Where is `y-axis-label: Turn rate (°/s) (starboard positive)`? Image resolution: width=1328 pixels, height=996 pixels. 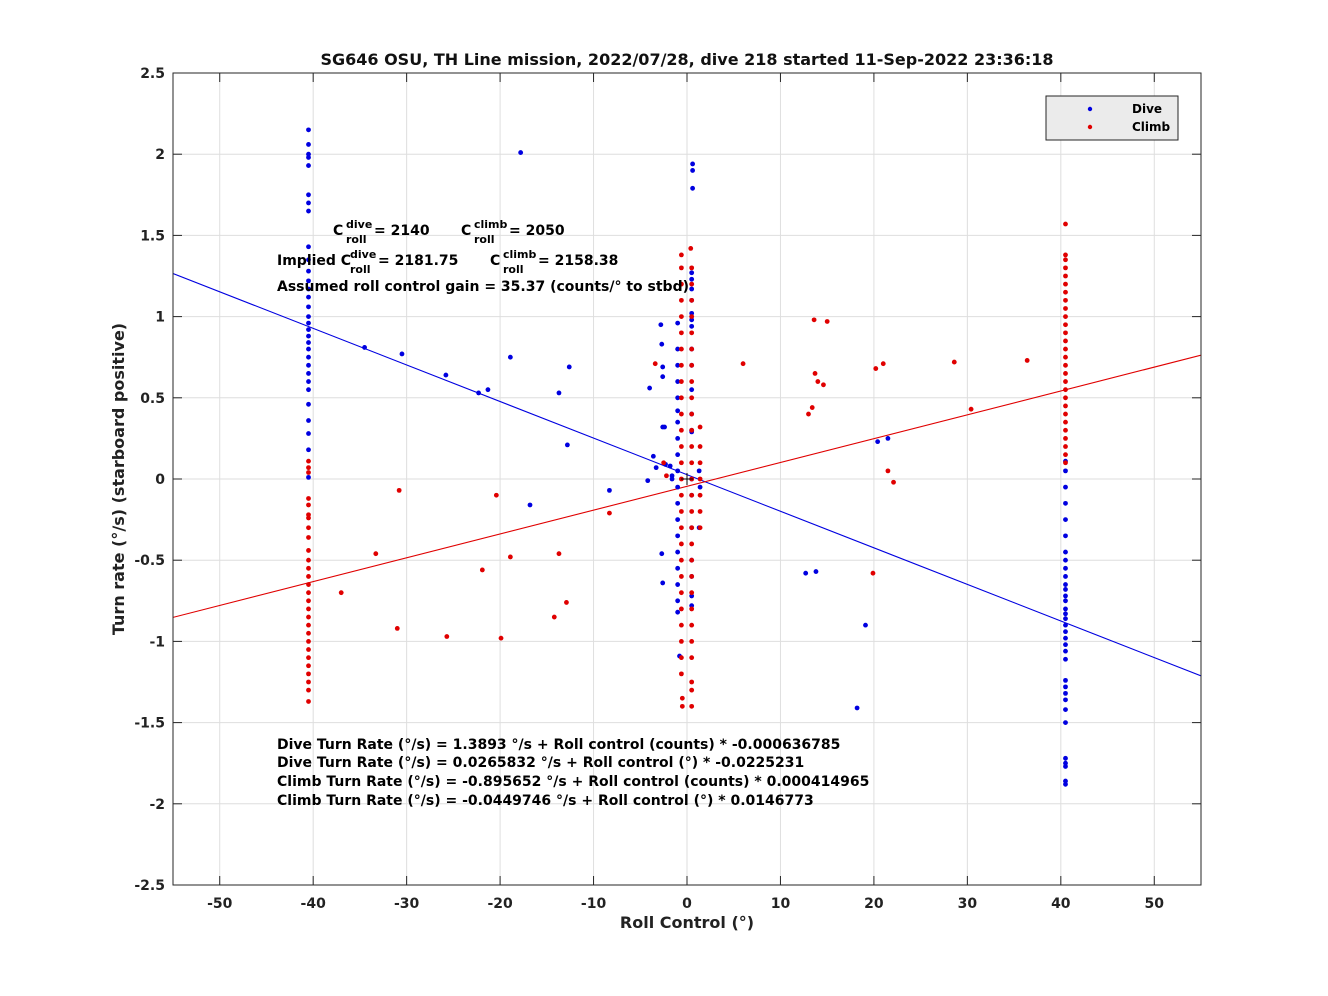
y-axis-label: Turn rate (°/s) (starboard positive) is located at coordinates (118, 479).